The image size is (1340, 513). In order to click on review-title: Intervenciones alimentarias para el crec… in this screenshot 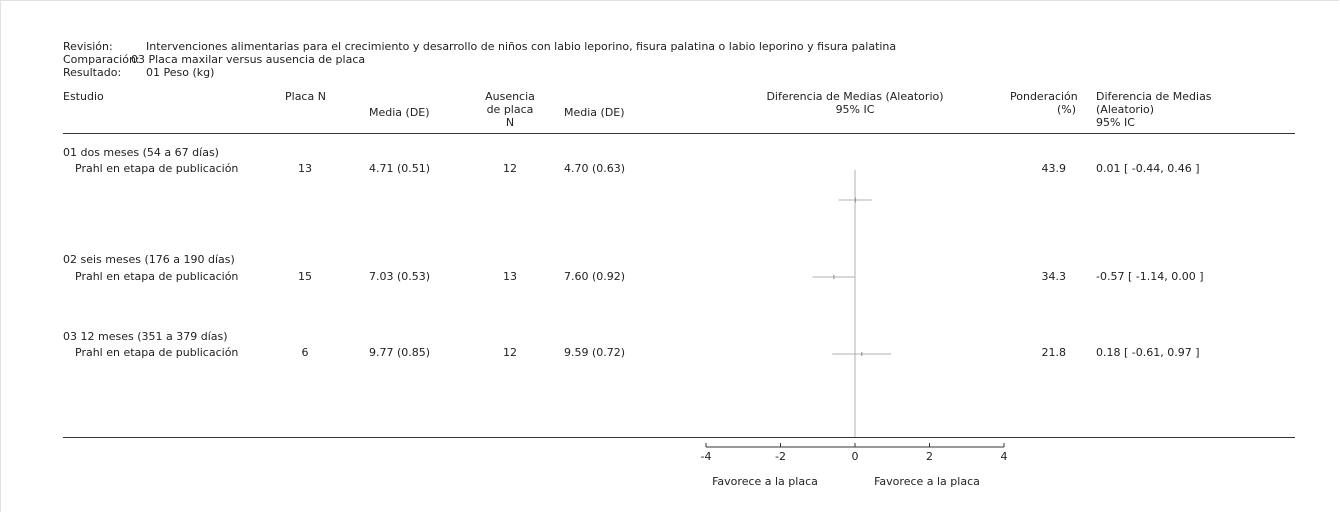, I will do `click(521, 46)`.